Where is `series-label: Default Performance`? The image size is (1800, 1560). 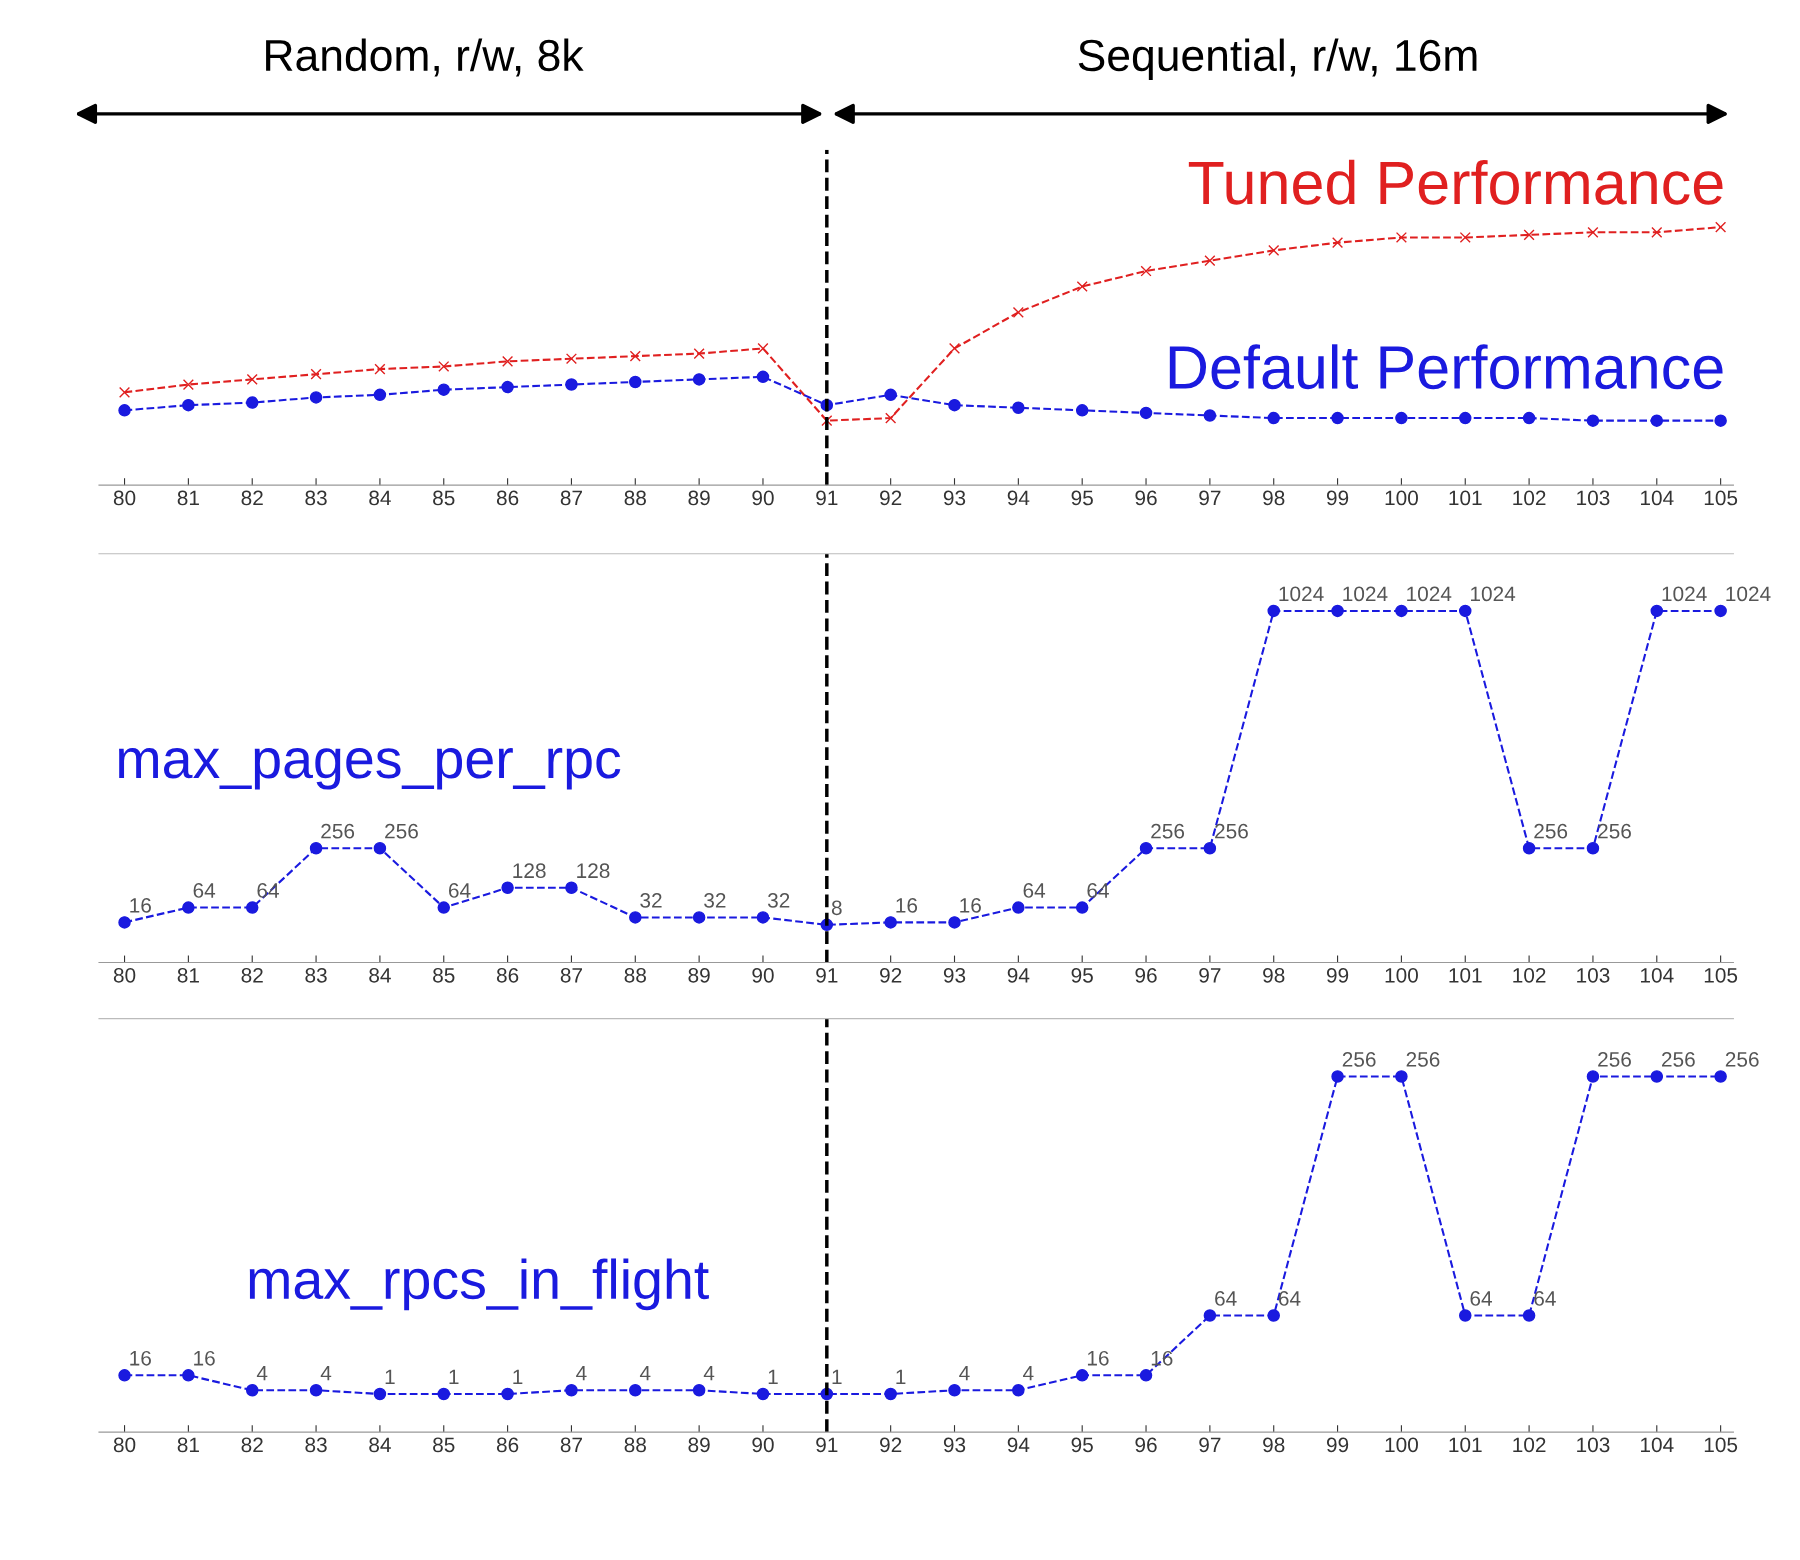
series-label: Default Performance is located at coordinates (1446, 367).